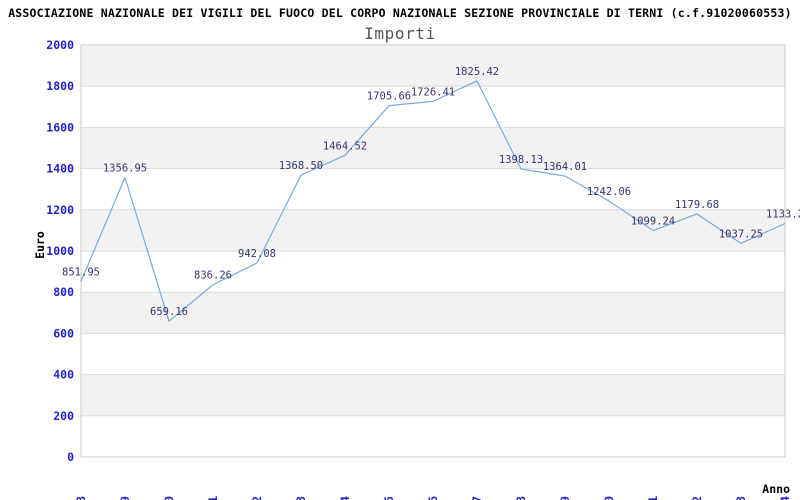 This screenshot has width=800, height=500. I want to click on x-tick-label: 2012, so click(257, 498).